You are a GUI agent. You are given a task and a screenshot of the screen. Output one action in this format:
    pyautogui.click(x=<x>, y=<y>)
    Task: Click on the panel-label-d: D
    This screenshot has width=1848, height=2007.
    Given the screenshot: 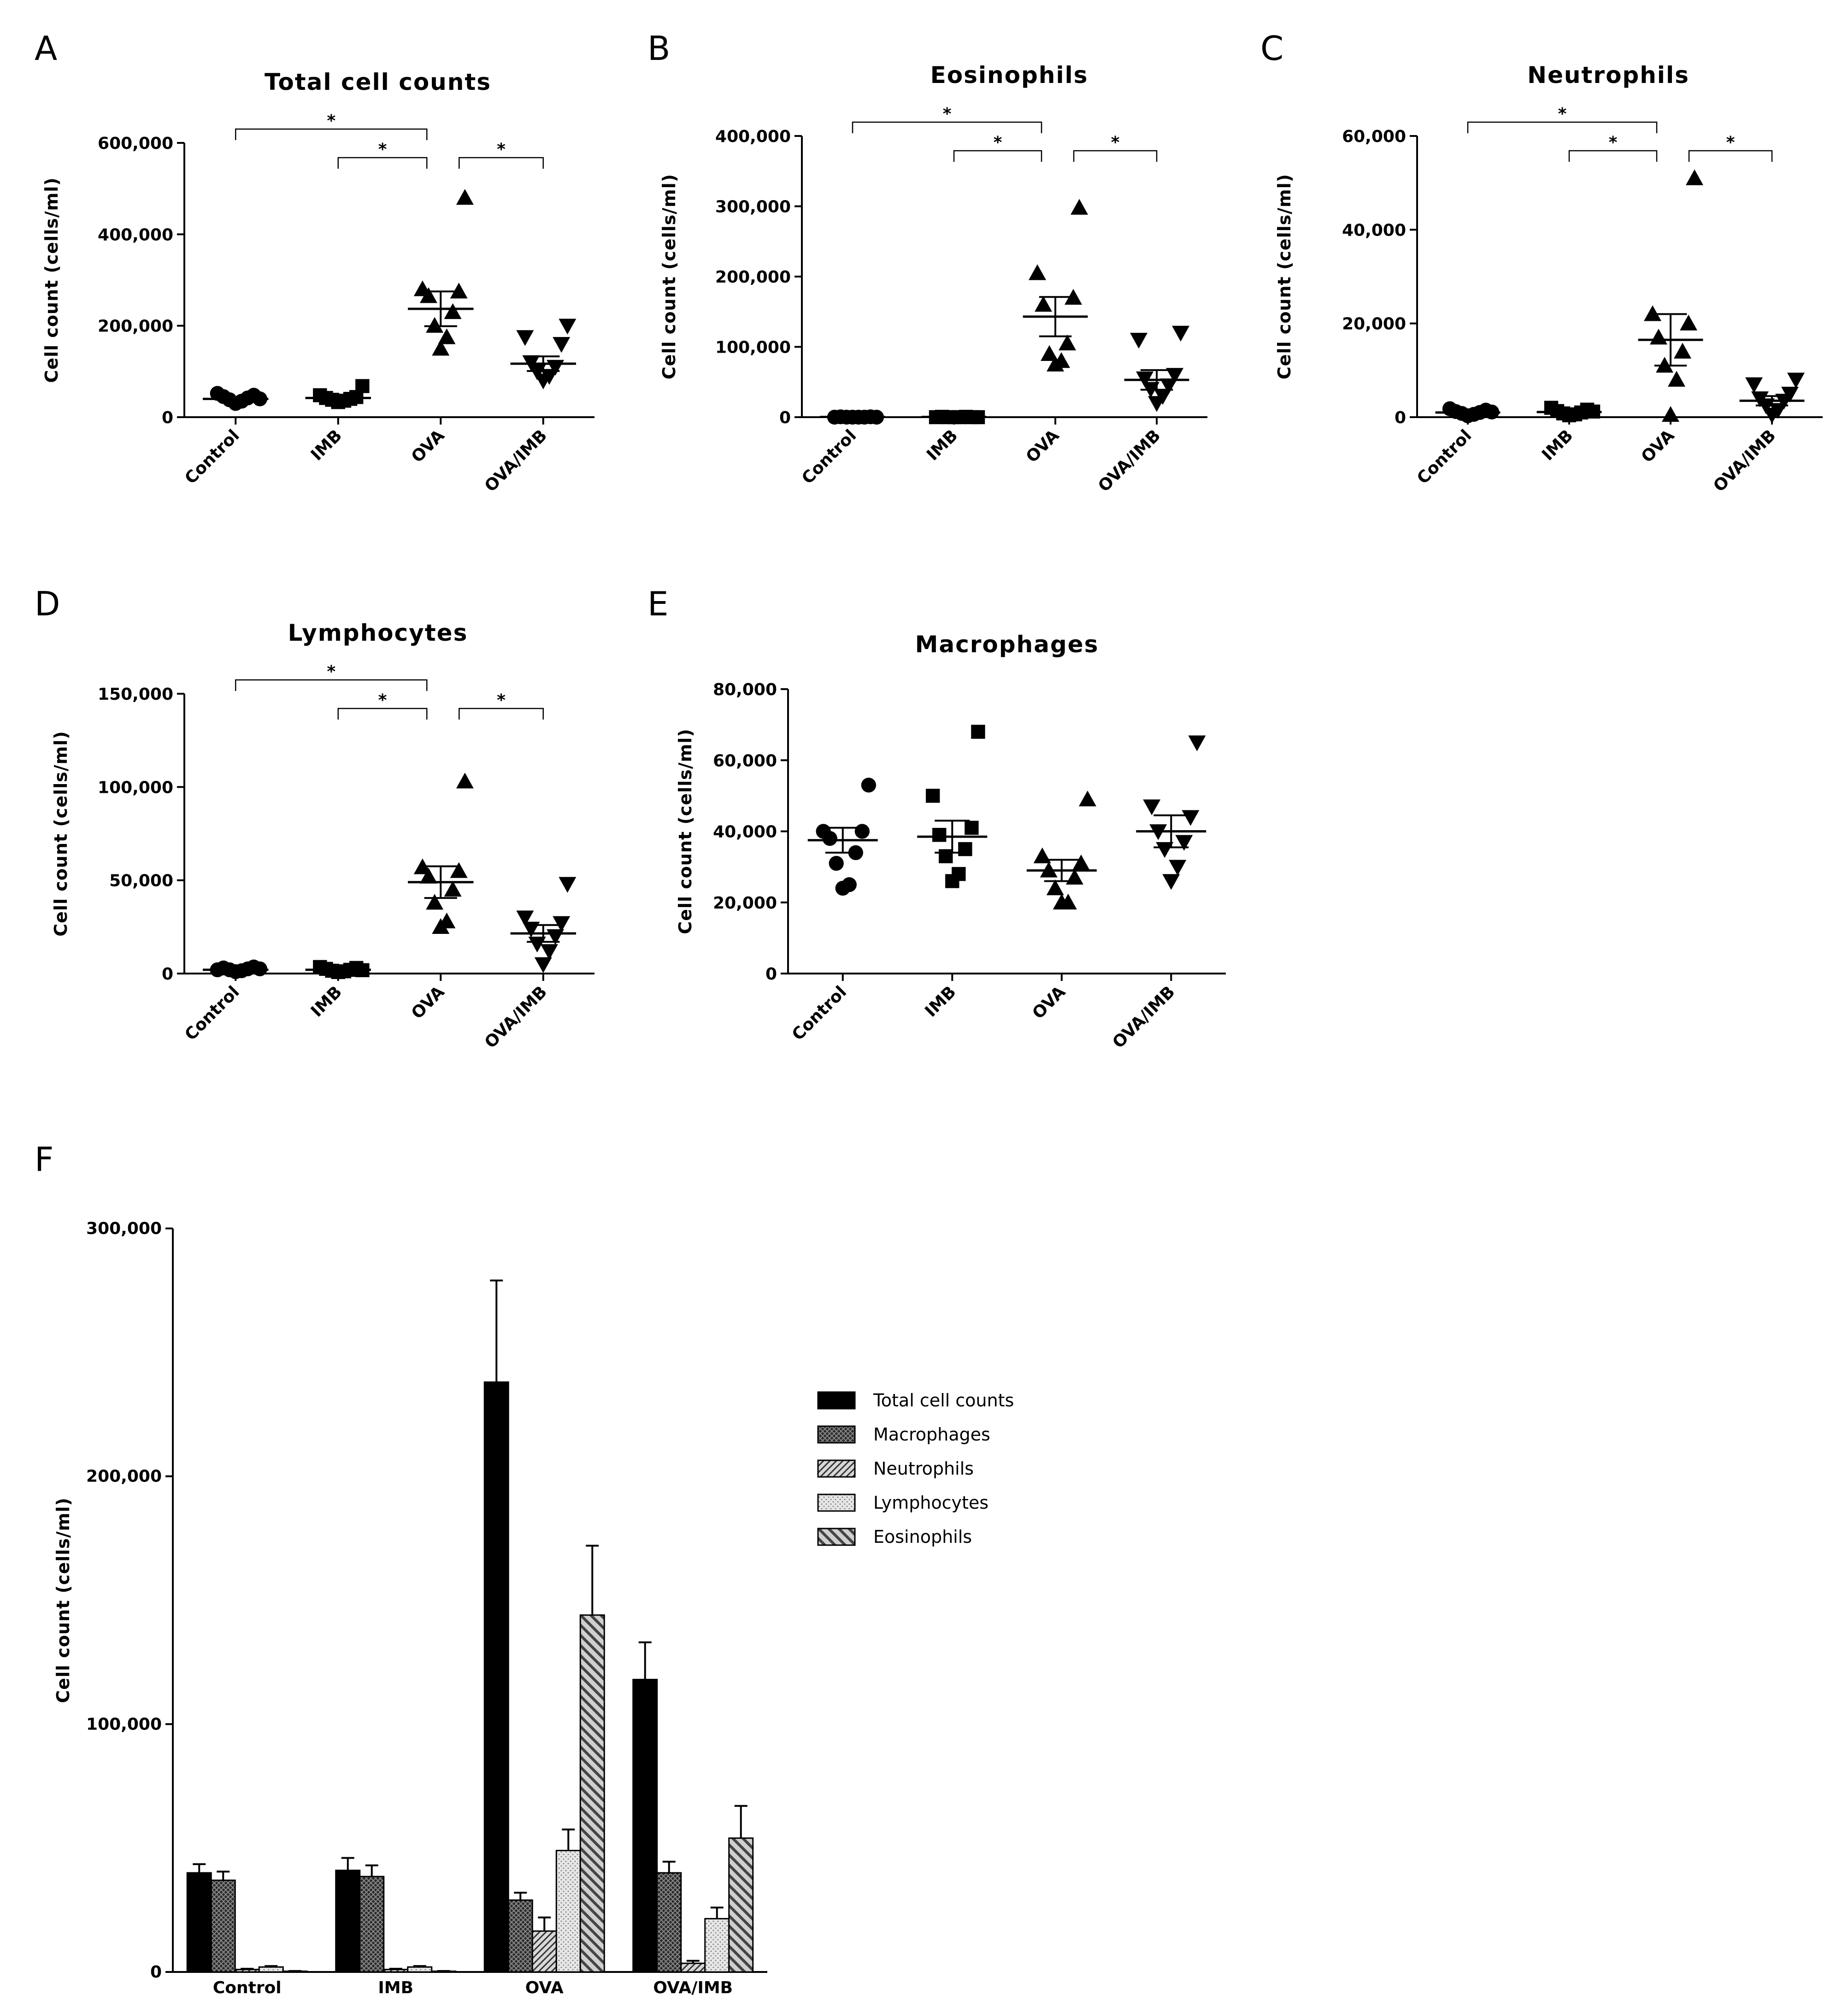 What is the action you would take?
    pyautogui.click(x=47, y=603)
    